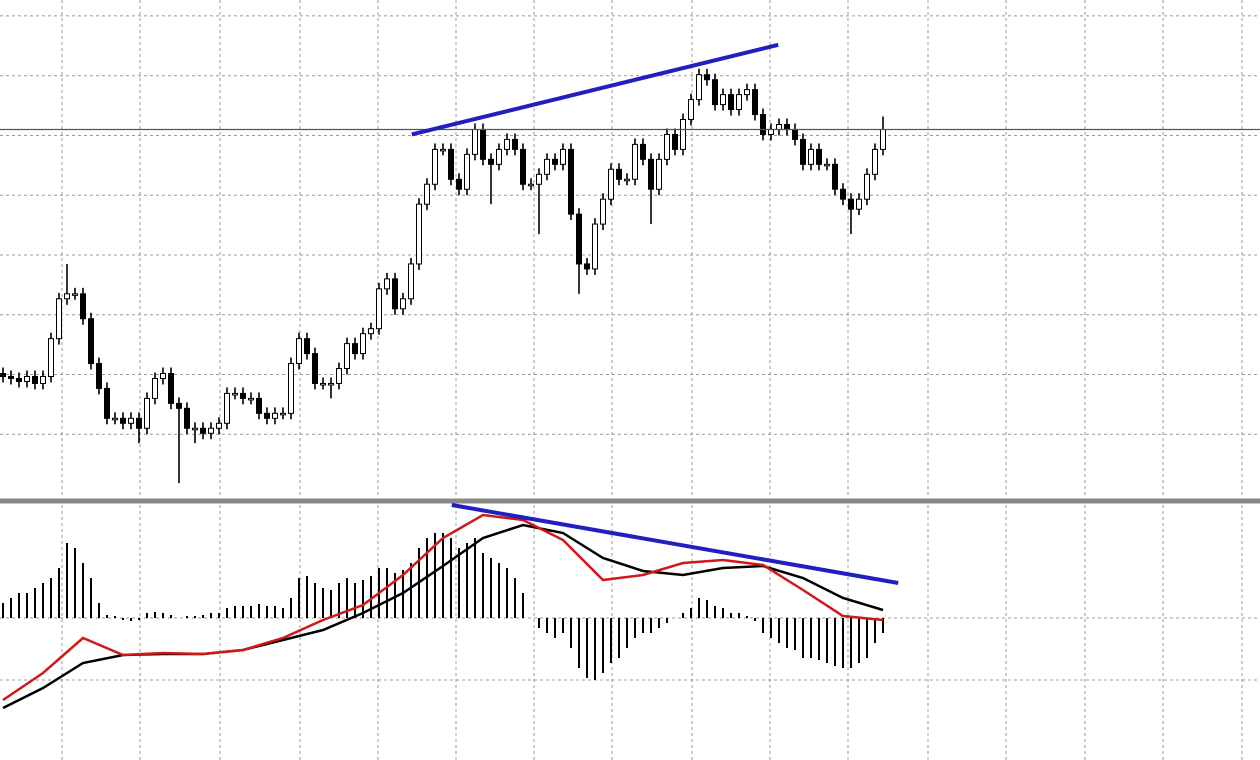 The width and height of the screenshot is (1260, 760). What do you see at coordinates (675, 544) in the screenshot?
I see `trend-line` at bounding box center [675, 544].